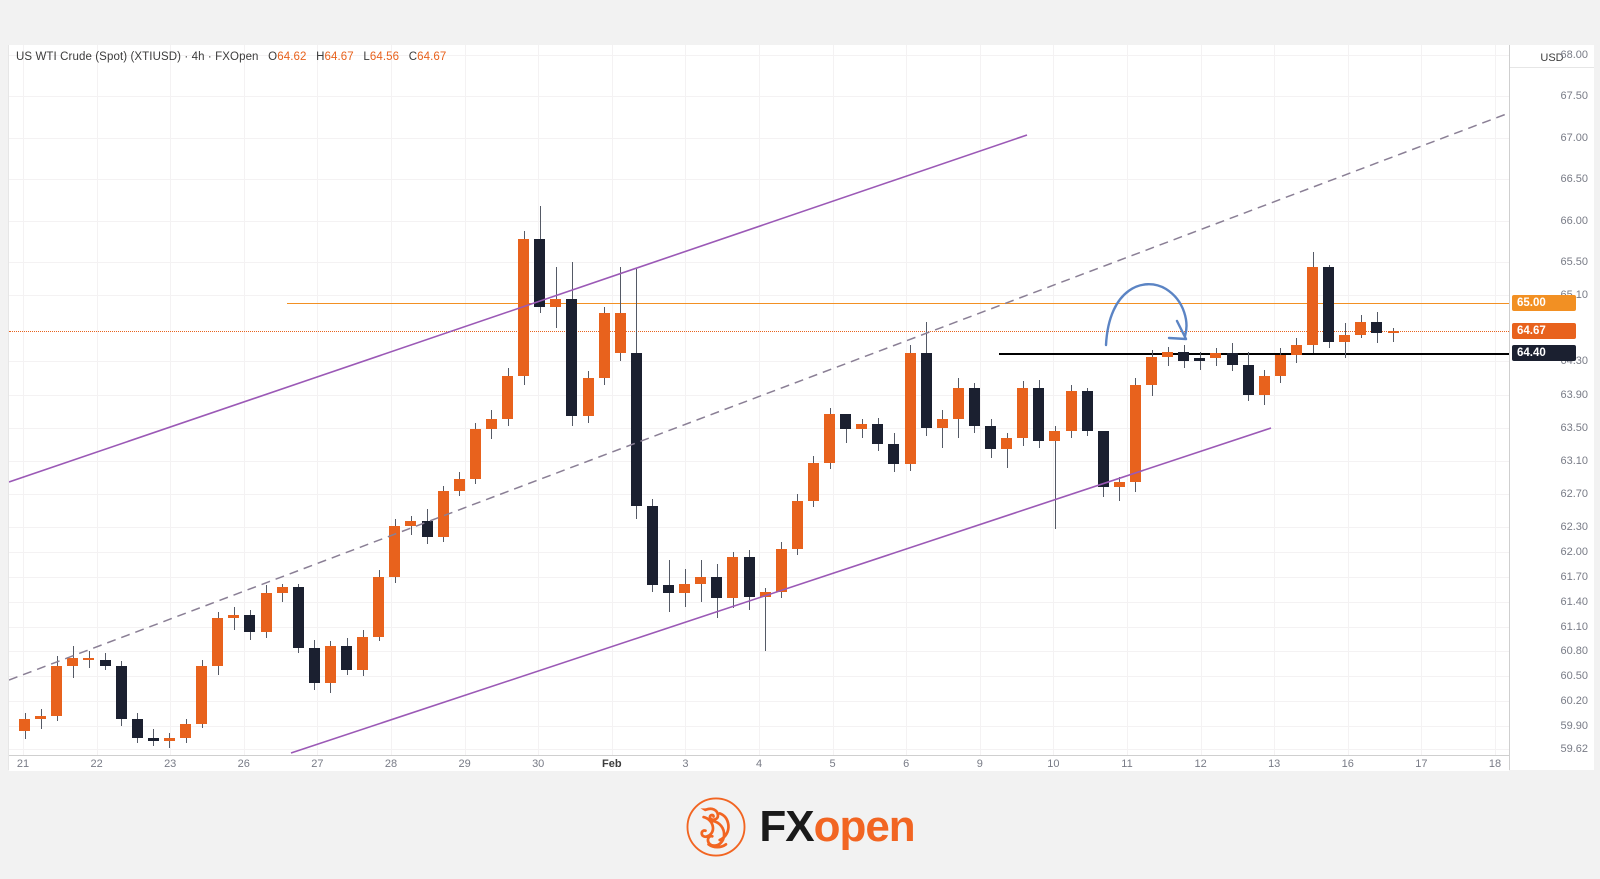 The height and width of the screenshot is (879, 1600). I want to click on candle-wick, so click(1168, 356).